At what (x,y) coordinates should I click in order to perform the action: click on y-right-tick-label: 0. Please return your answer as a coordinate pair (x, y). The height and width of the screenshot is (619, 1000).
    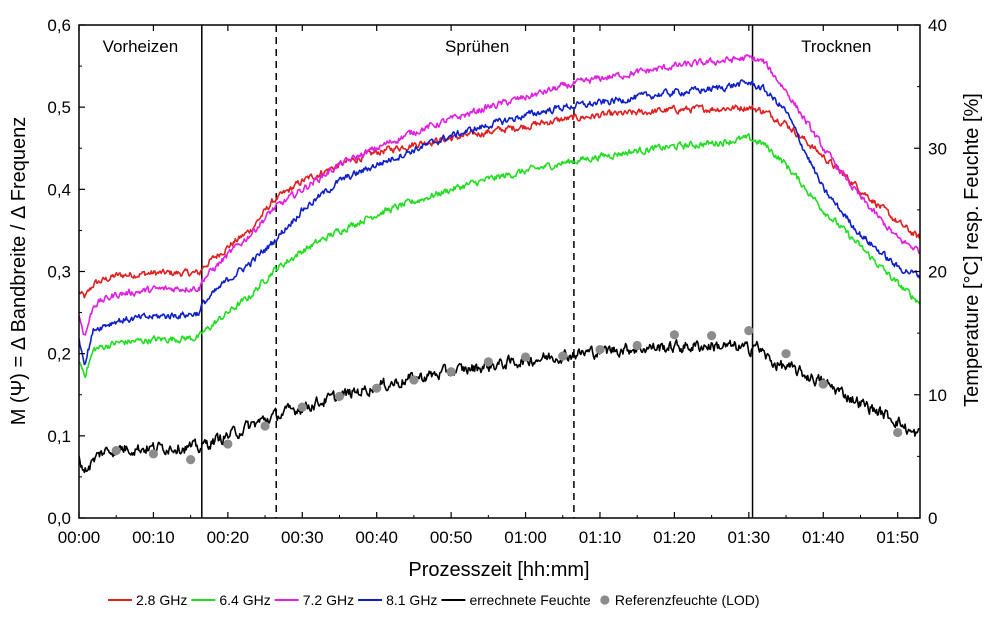
    Looking at the image, I should click on (932, 518).